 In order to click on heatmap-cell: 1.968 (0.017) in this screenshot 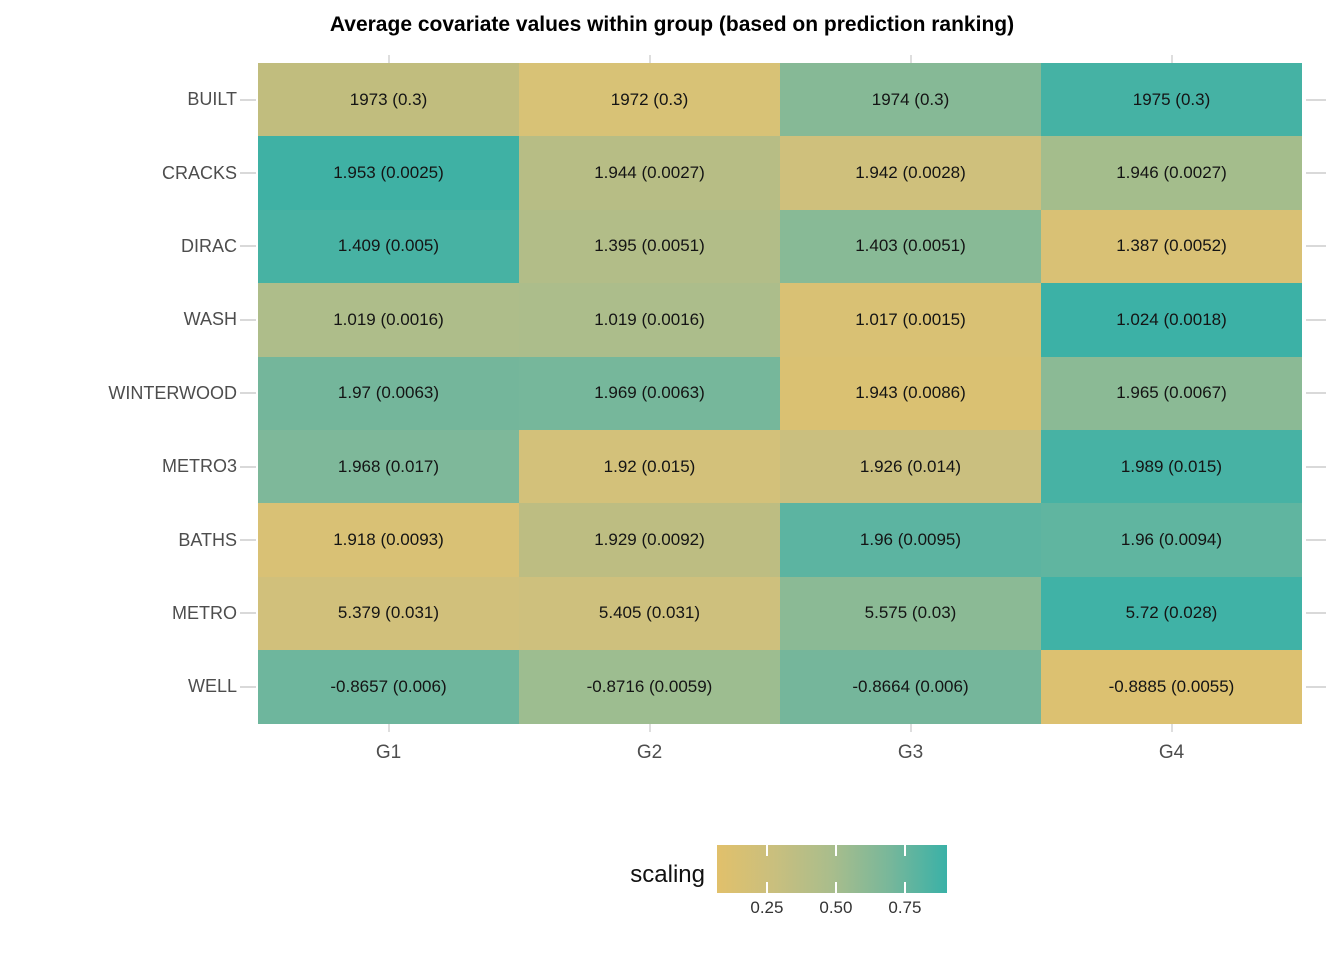, I will do `click(388, 466)`.